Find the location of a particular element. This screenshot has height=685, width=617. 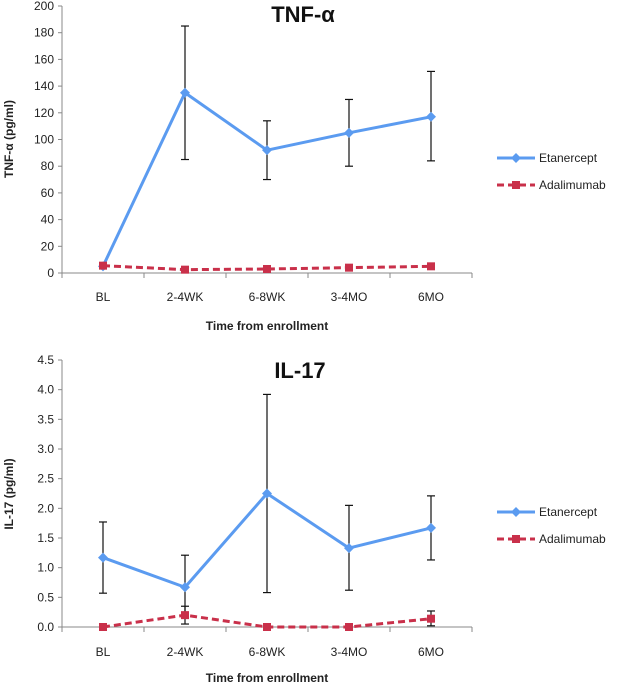

y-tick-label: 180 is located at coordinates (44, 33).